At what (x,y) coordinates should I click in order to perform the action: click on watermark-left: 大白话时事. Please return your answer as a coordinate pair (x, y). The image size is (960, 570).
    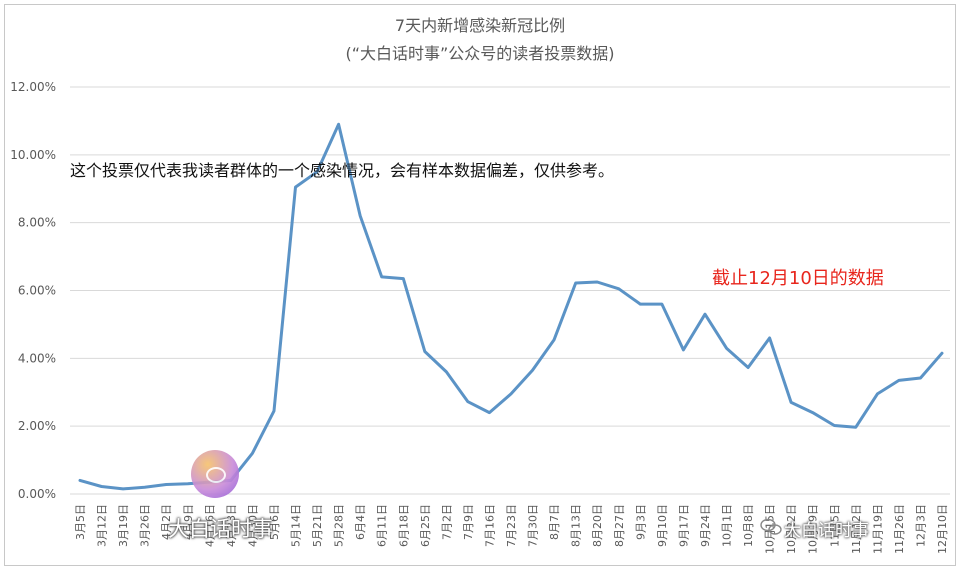
    Looking at the image, I should click on (220, 529).